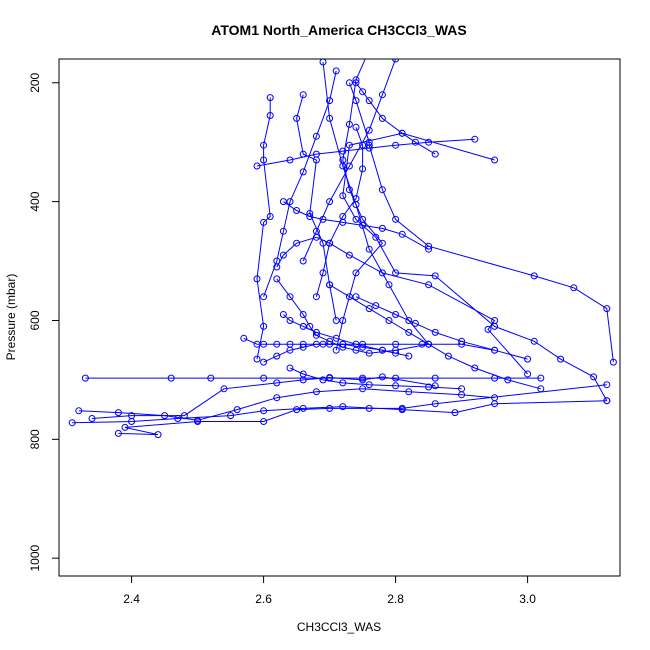  I want to click on x-axis: 2.4 2.6 2.8 3.0, so click(329, 590).